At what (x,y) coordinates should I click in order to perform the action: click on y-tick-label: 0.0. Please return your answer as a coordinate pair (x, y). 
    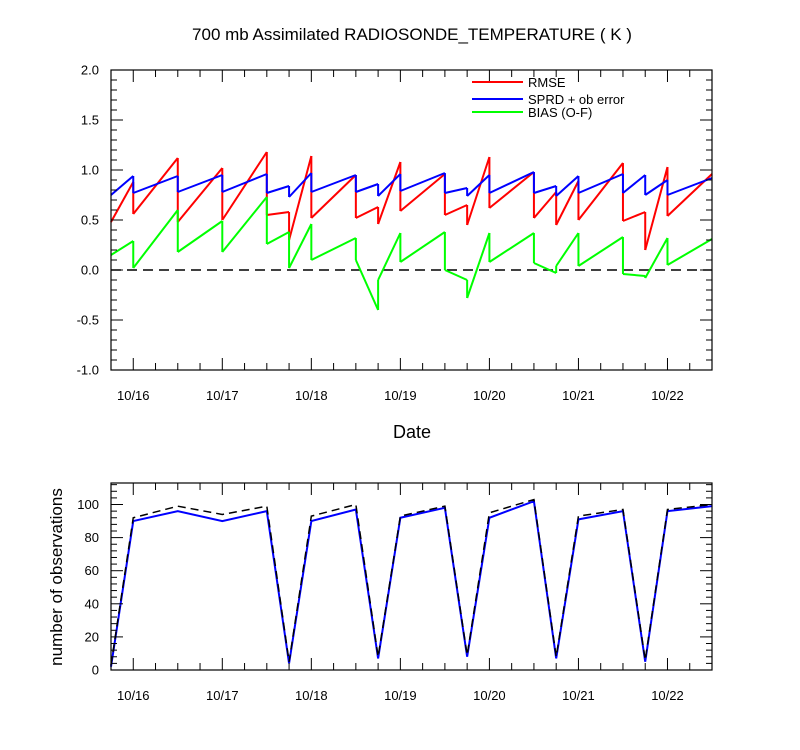
    Looking at the image, I should click on (90, 270).